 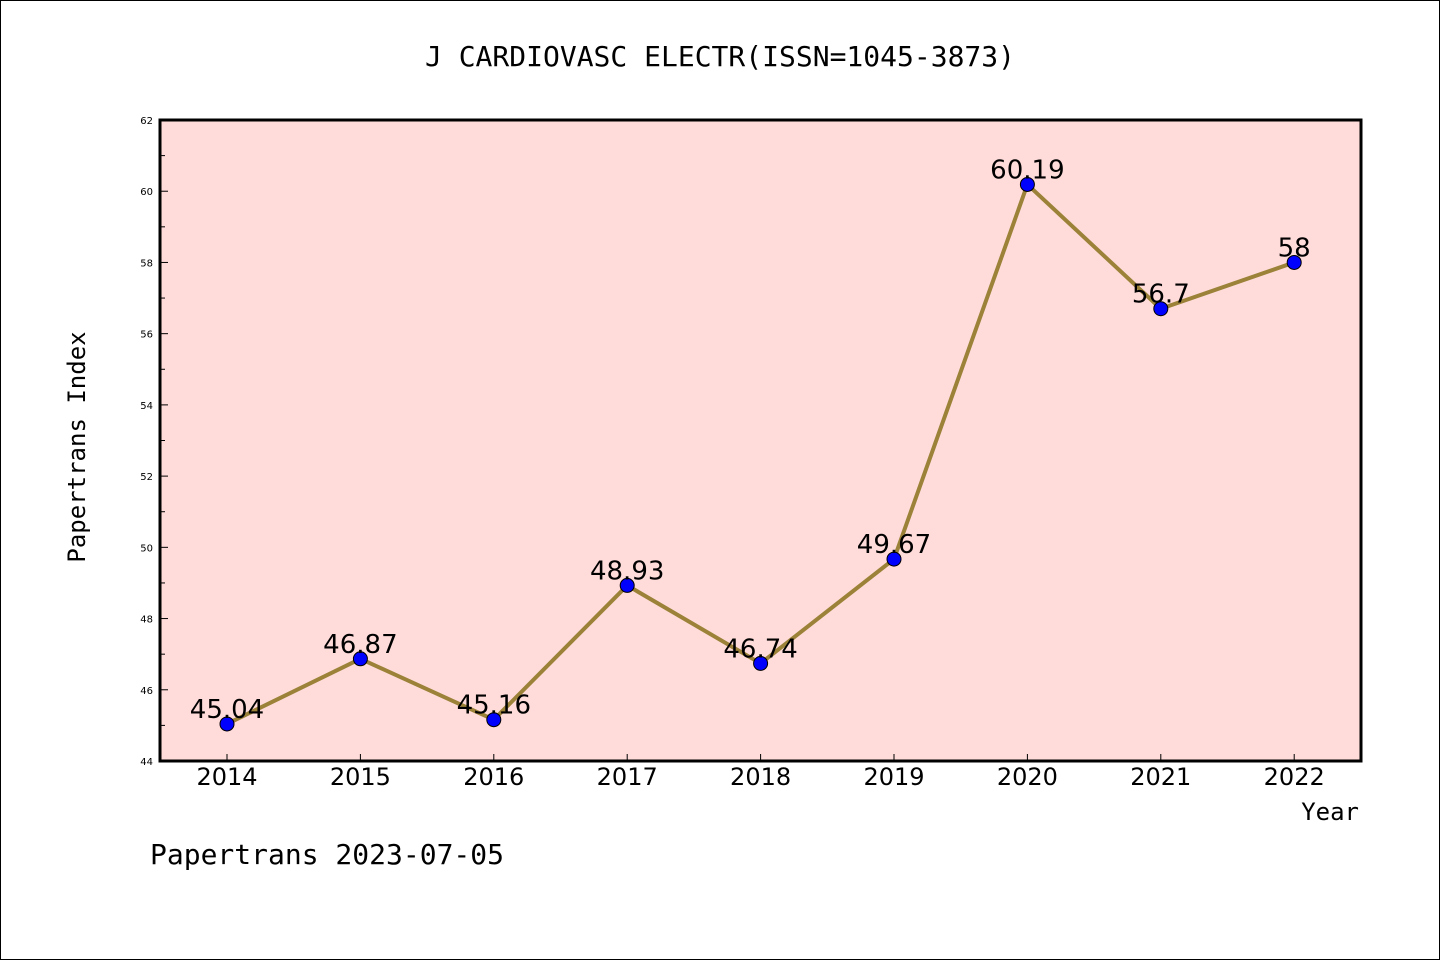 What do you see at coordinates (146, 335) in the screenshot?
I see `y-tick-label: 56` at bounding box center [146, 335].